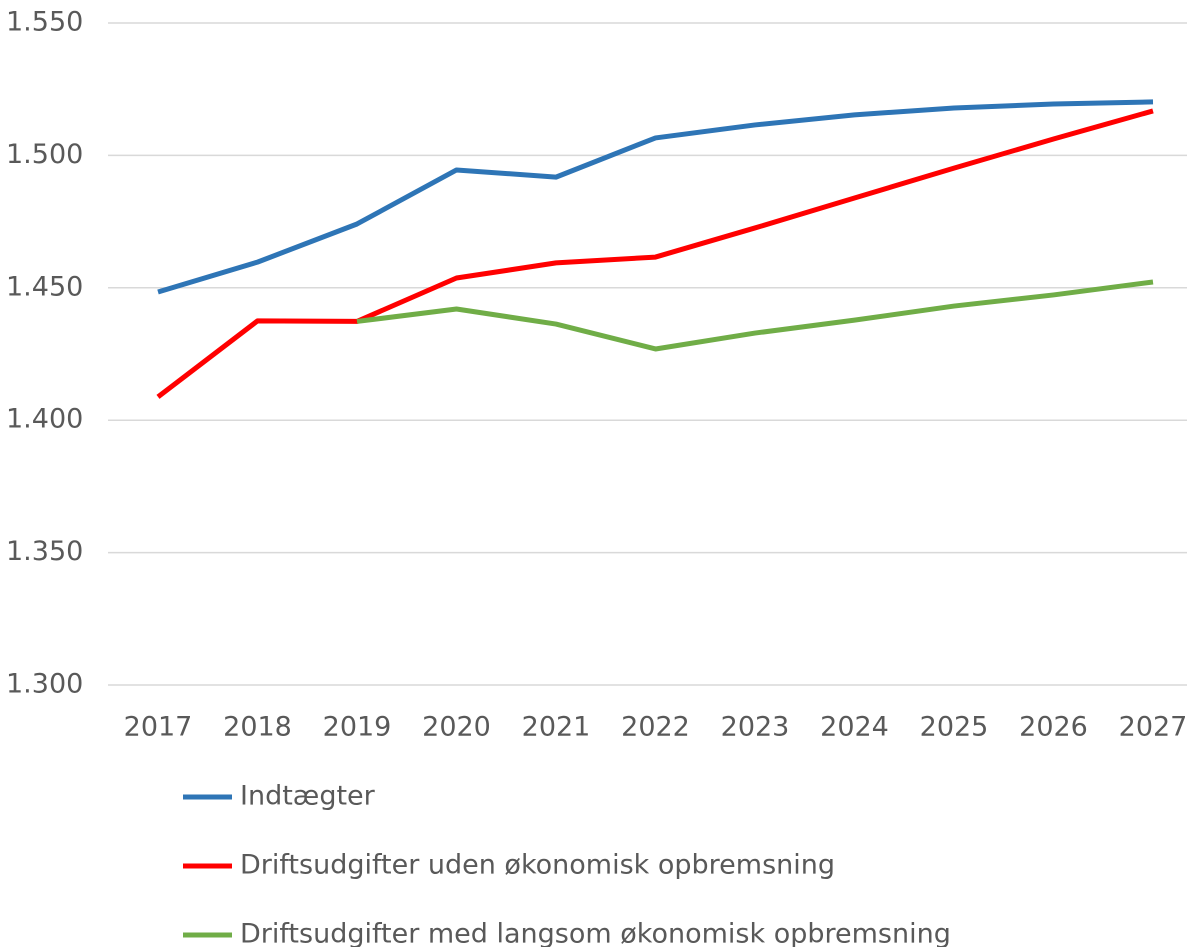 The height and width of the screenshot is (951, 1187). I want to click on y-tick-label: 1.550, so click(44, 22).